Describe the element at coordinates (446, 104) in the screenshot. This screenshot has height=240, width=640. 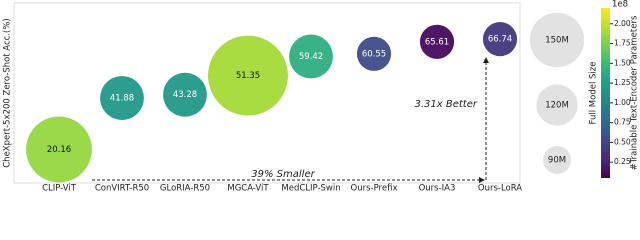
I see `annotation: 3.31x Better` at that location.